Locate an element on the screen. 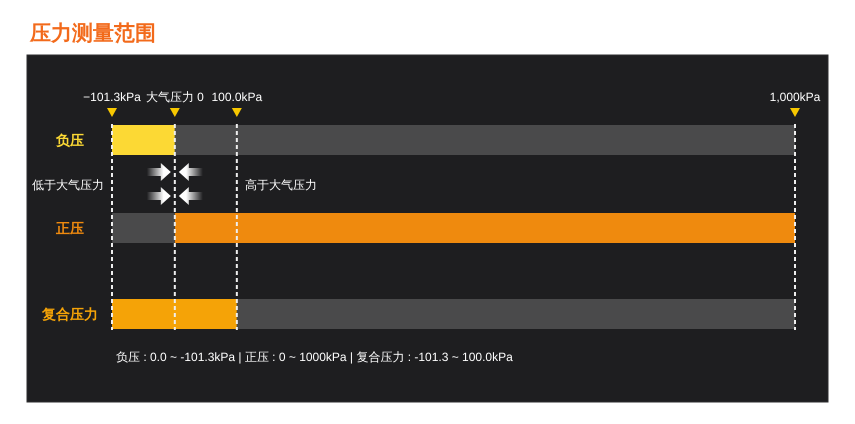 The height and width of the screenshot is (424, 855). annotation: 低于大气压力 is located at coordinates (68, 185).